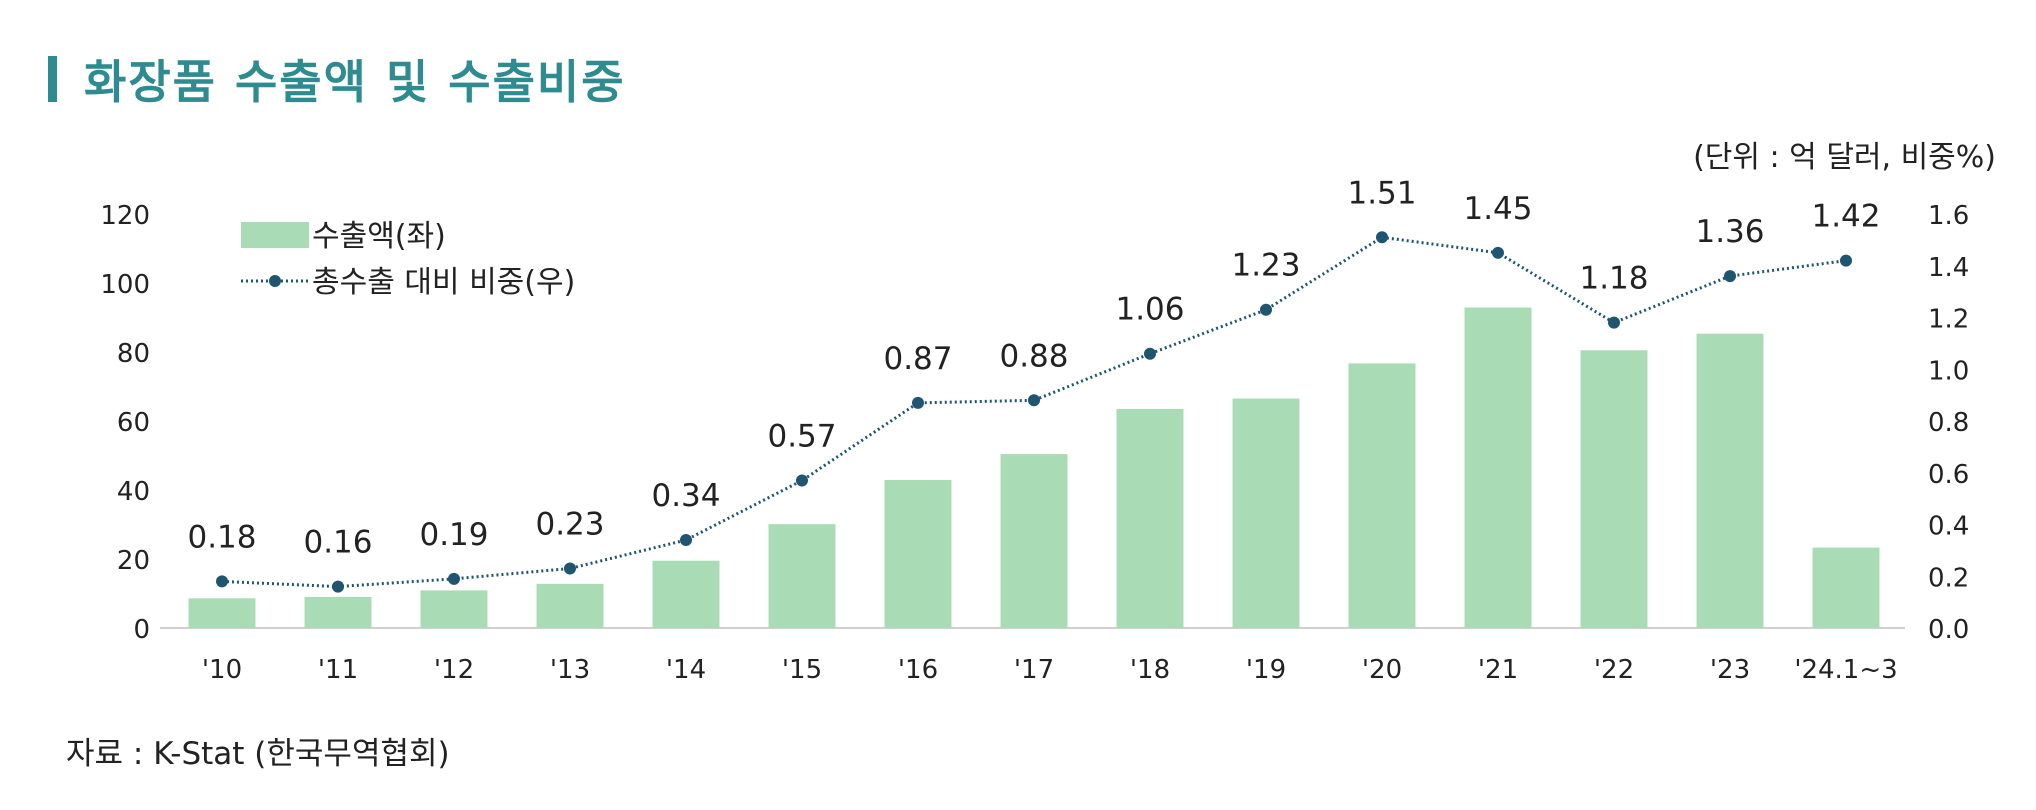 Image resolution: width=2036 pixels, height=810 pixels. What do you see at coordinates (1730, 670) in the screenshot?
I see `x-tick-label: '23` at bounding box center [1730, 670].